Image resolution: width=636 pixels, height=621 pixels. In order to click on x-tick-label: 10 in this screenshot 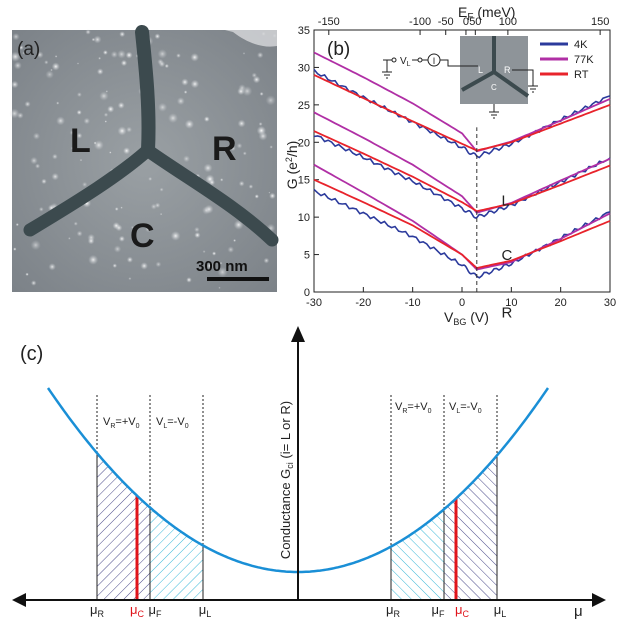, I will do `click(511, 303)`.